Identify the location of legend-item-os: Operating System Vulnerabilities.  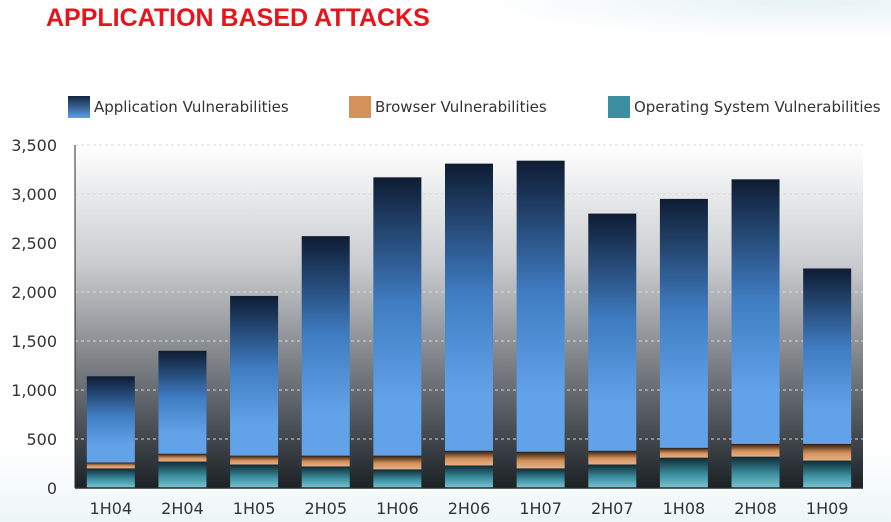
(744, 107).